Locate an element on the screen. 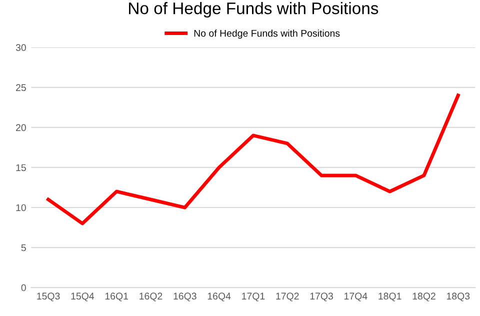 This screenshot has width=480, height=316. y-tick-label: 5 is located at coordinates (23, 248).